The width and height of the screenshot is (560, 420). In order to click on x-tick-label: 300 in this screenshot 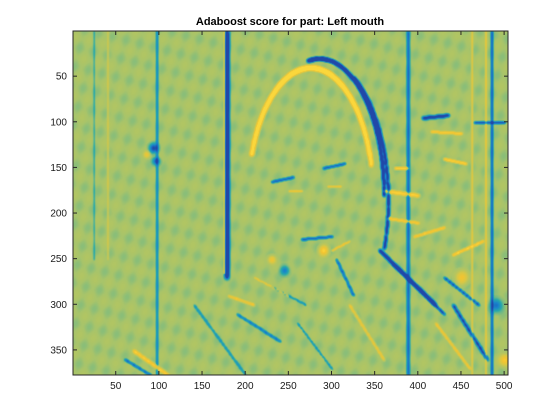, I will do `click(331, 386)`.